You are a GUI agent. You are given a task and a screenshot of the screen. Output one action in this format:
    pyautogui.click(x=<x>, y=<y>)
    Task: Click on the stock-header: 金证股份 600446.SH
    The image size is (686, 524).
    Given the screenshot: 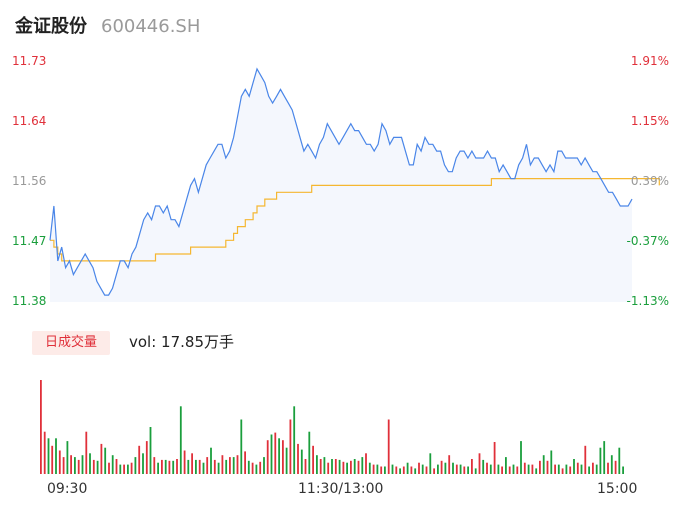 What is the action you would take?
    pyautogui.click(x=107, y=26)
    